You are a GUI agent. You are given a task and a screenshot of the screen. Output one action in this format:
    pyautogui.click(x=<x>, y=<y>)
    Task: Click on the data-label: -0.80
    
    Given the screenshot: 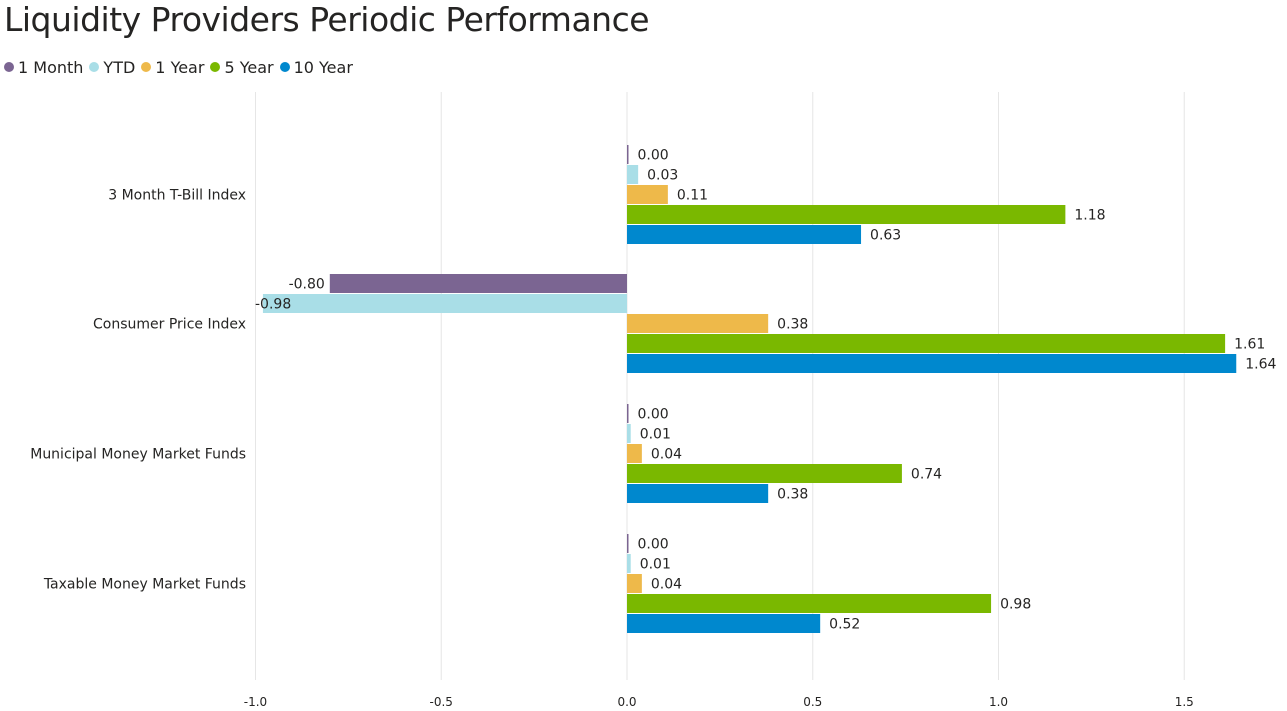 What is the action you would take?
    pyautogui.click(x=307, y=285)
    